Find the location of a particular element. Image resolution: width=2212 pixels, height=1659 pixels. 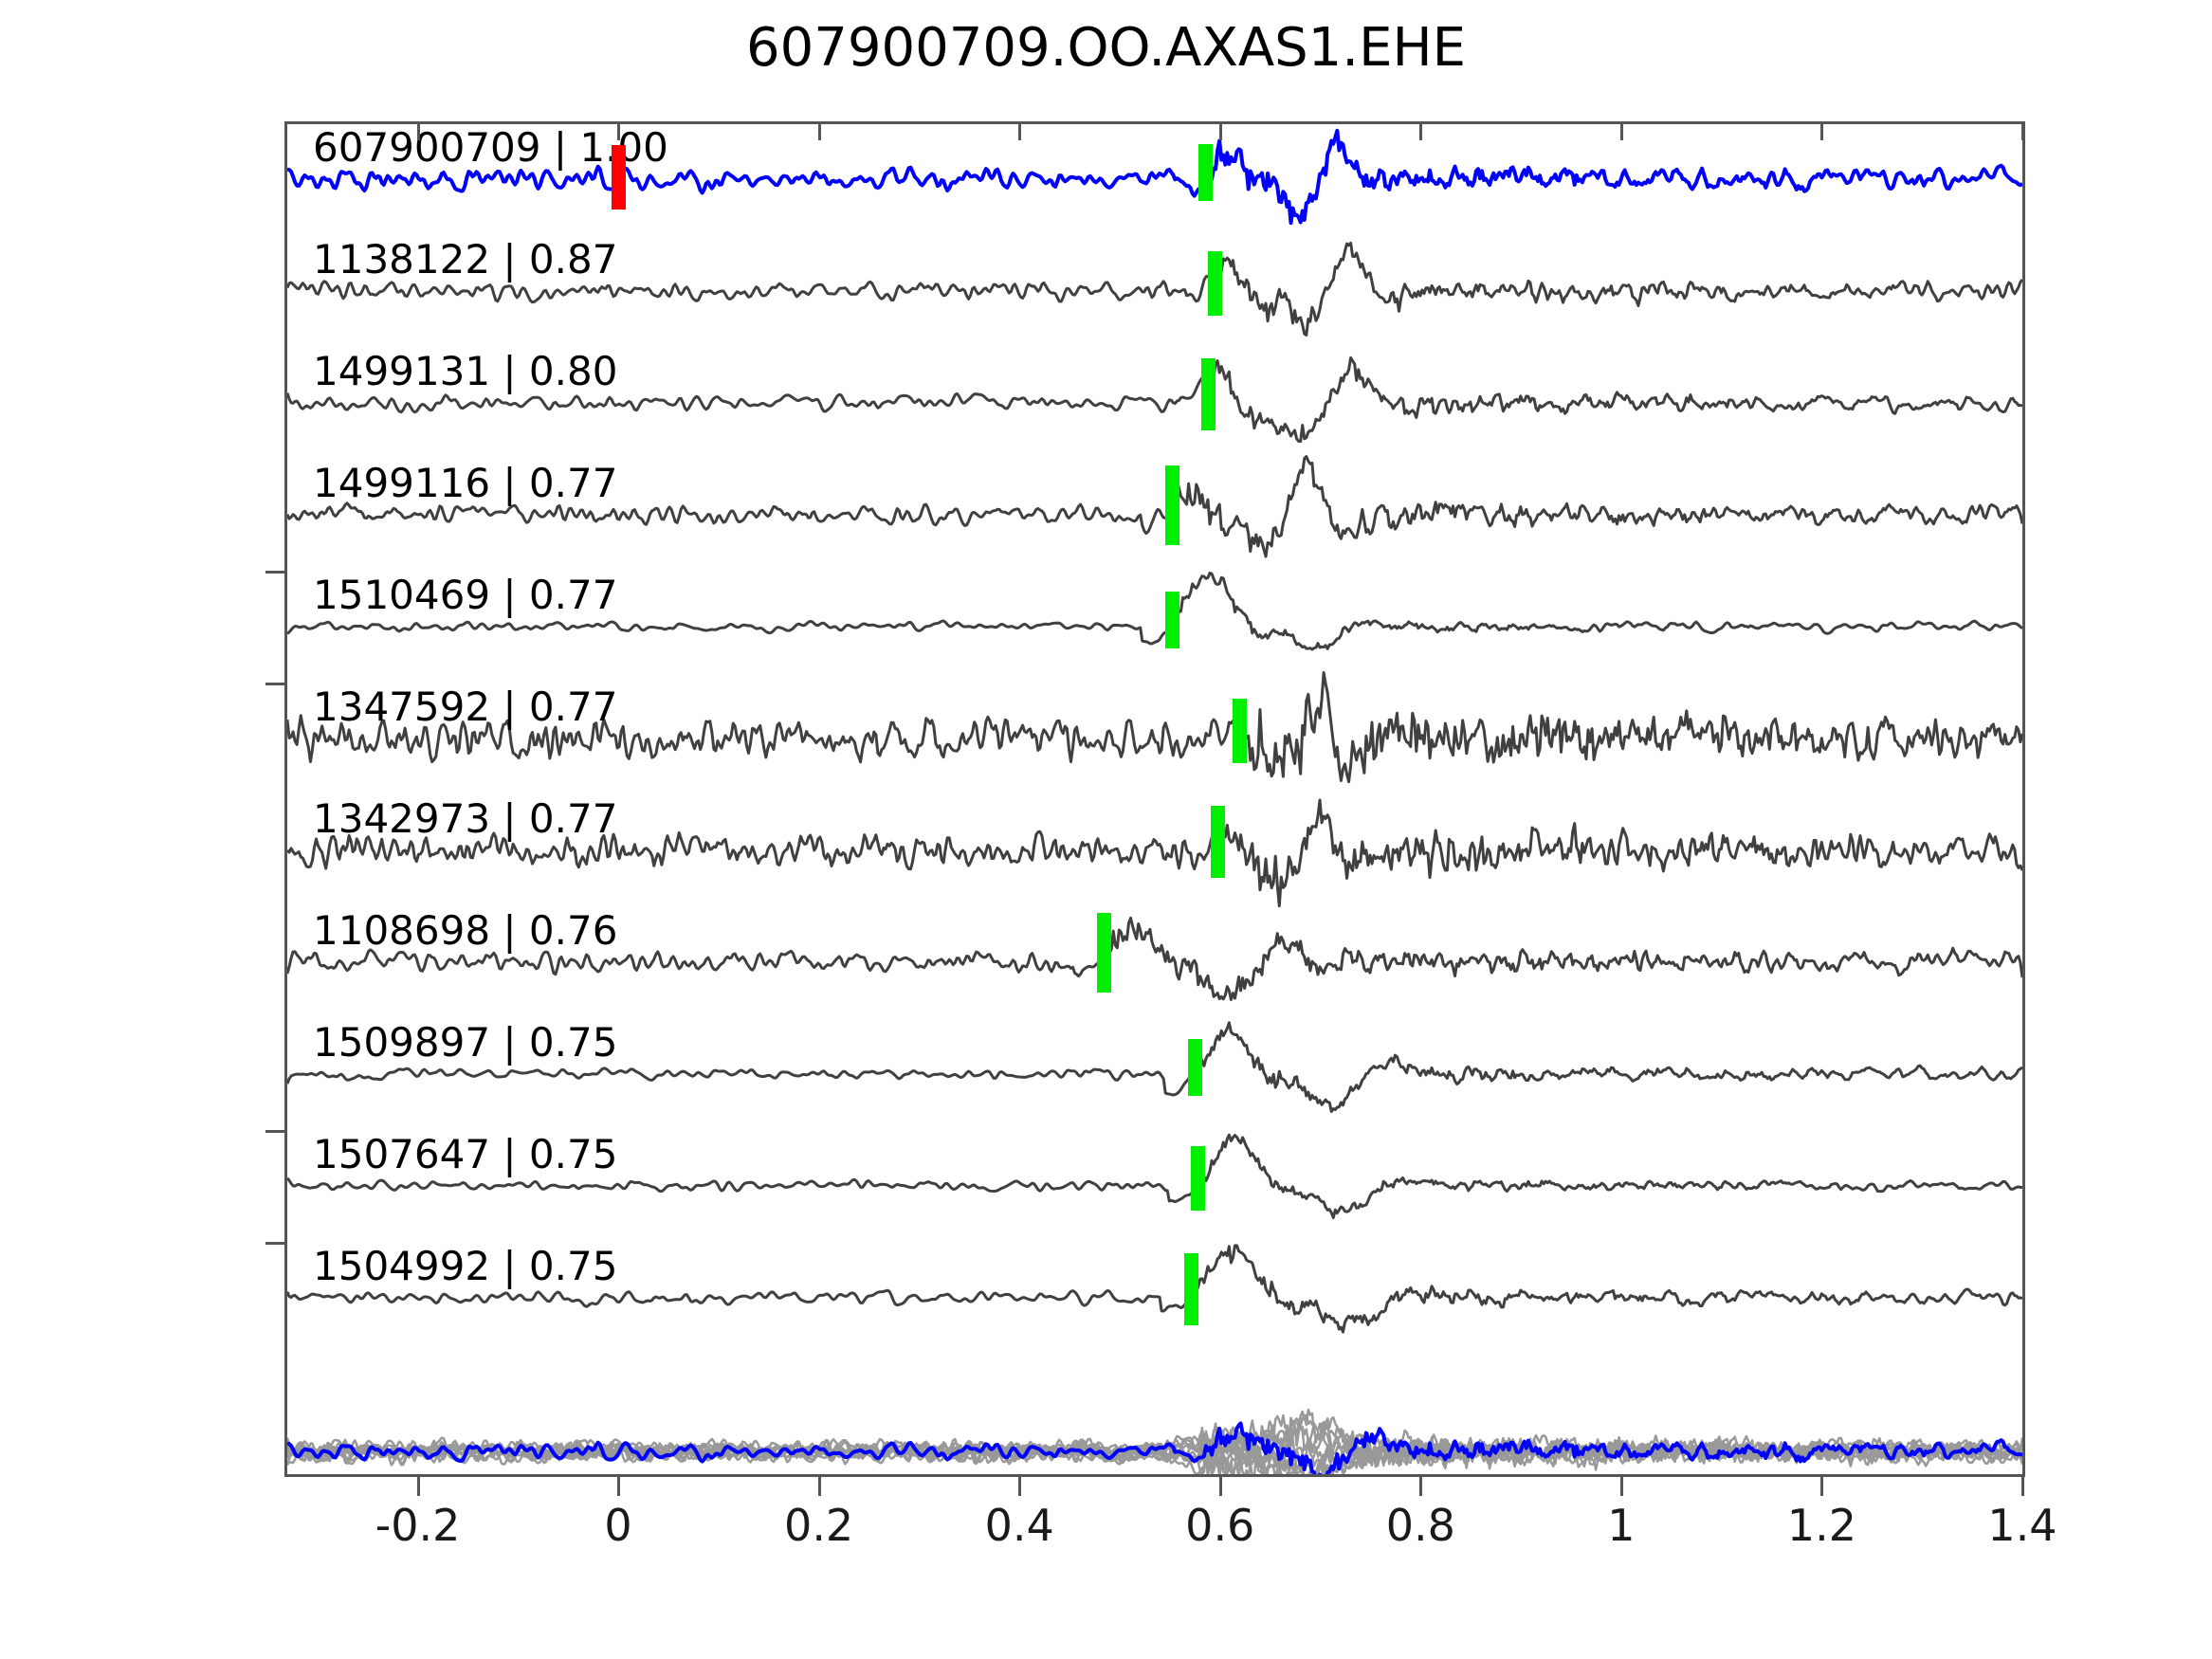

trace-label: 1510469 | 0.77 is located at coordinates (465, 595).